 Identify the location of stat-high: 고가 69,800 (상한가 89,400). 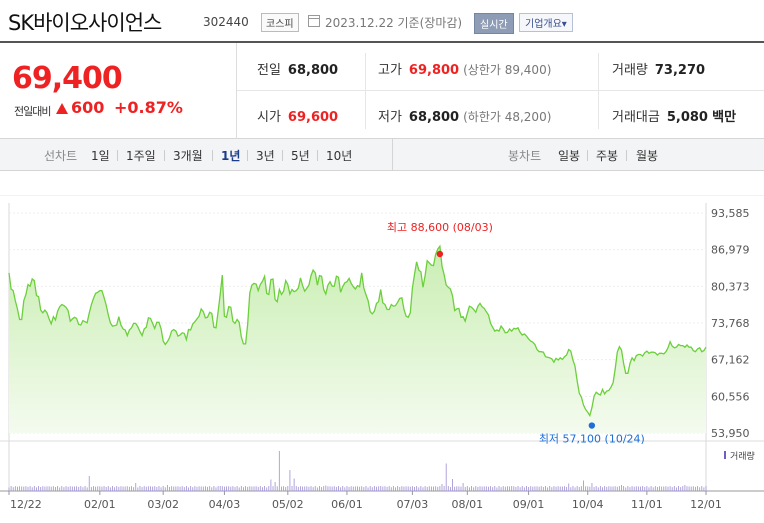
(464, 68).